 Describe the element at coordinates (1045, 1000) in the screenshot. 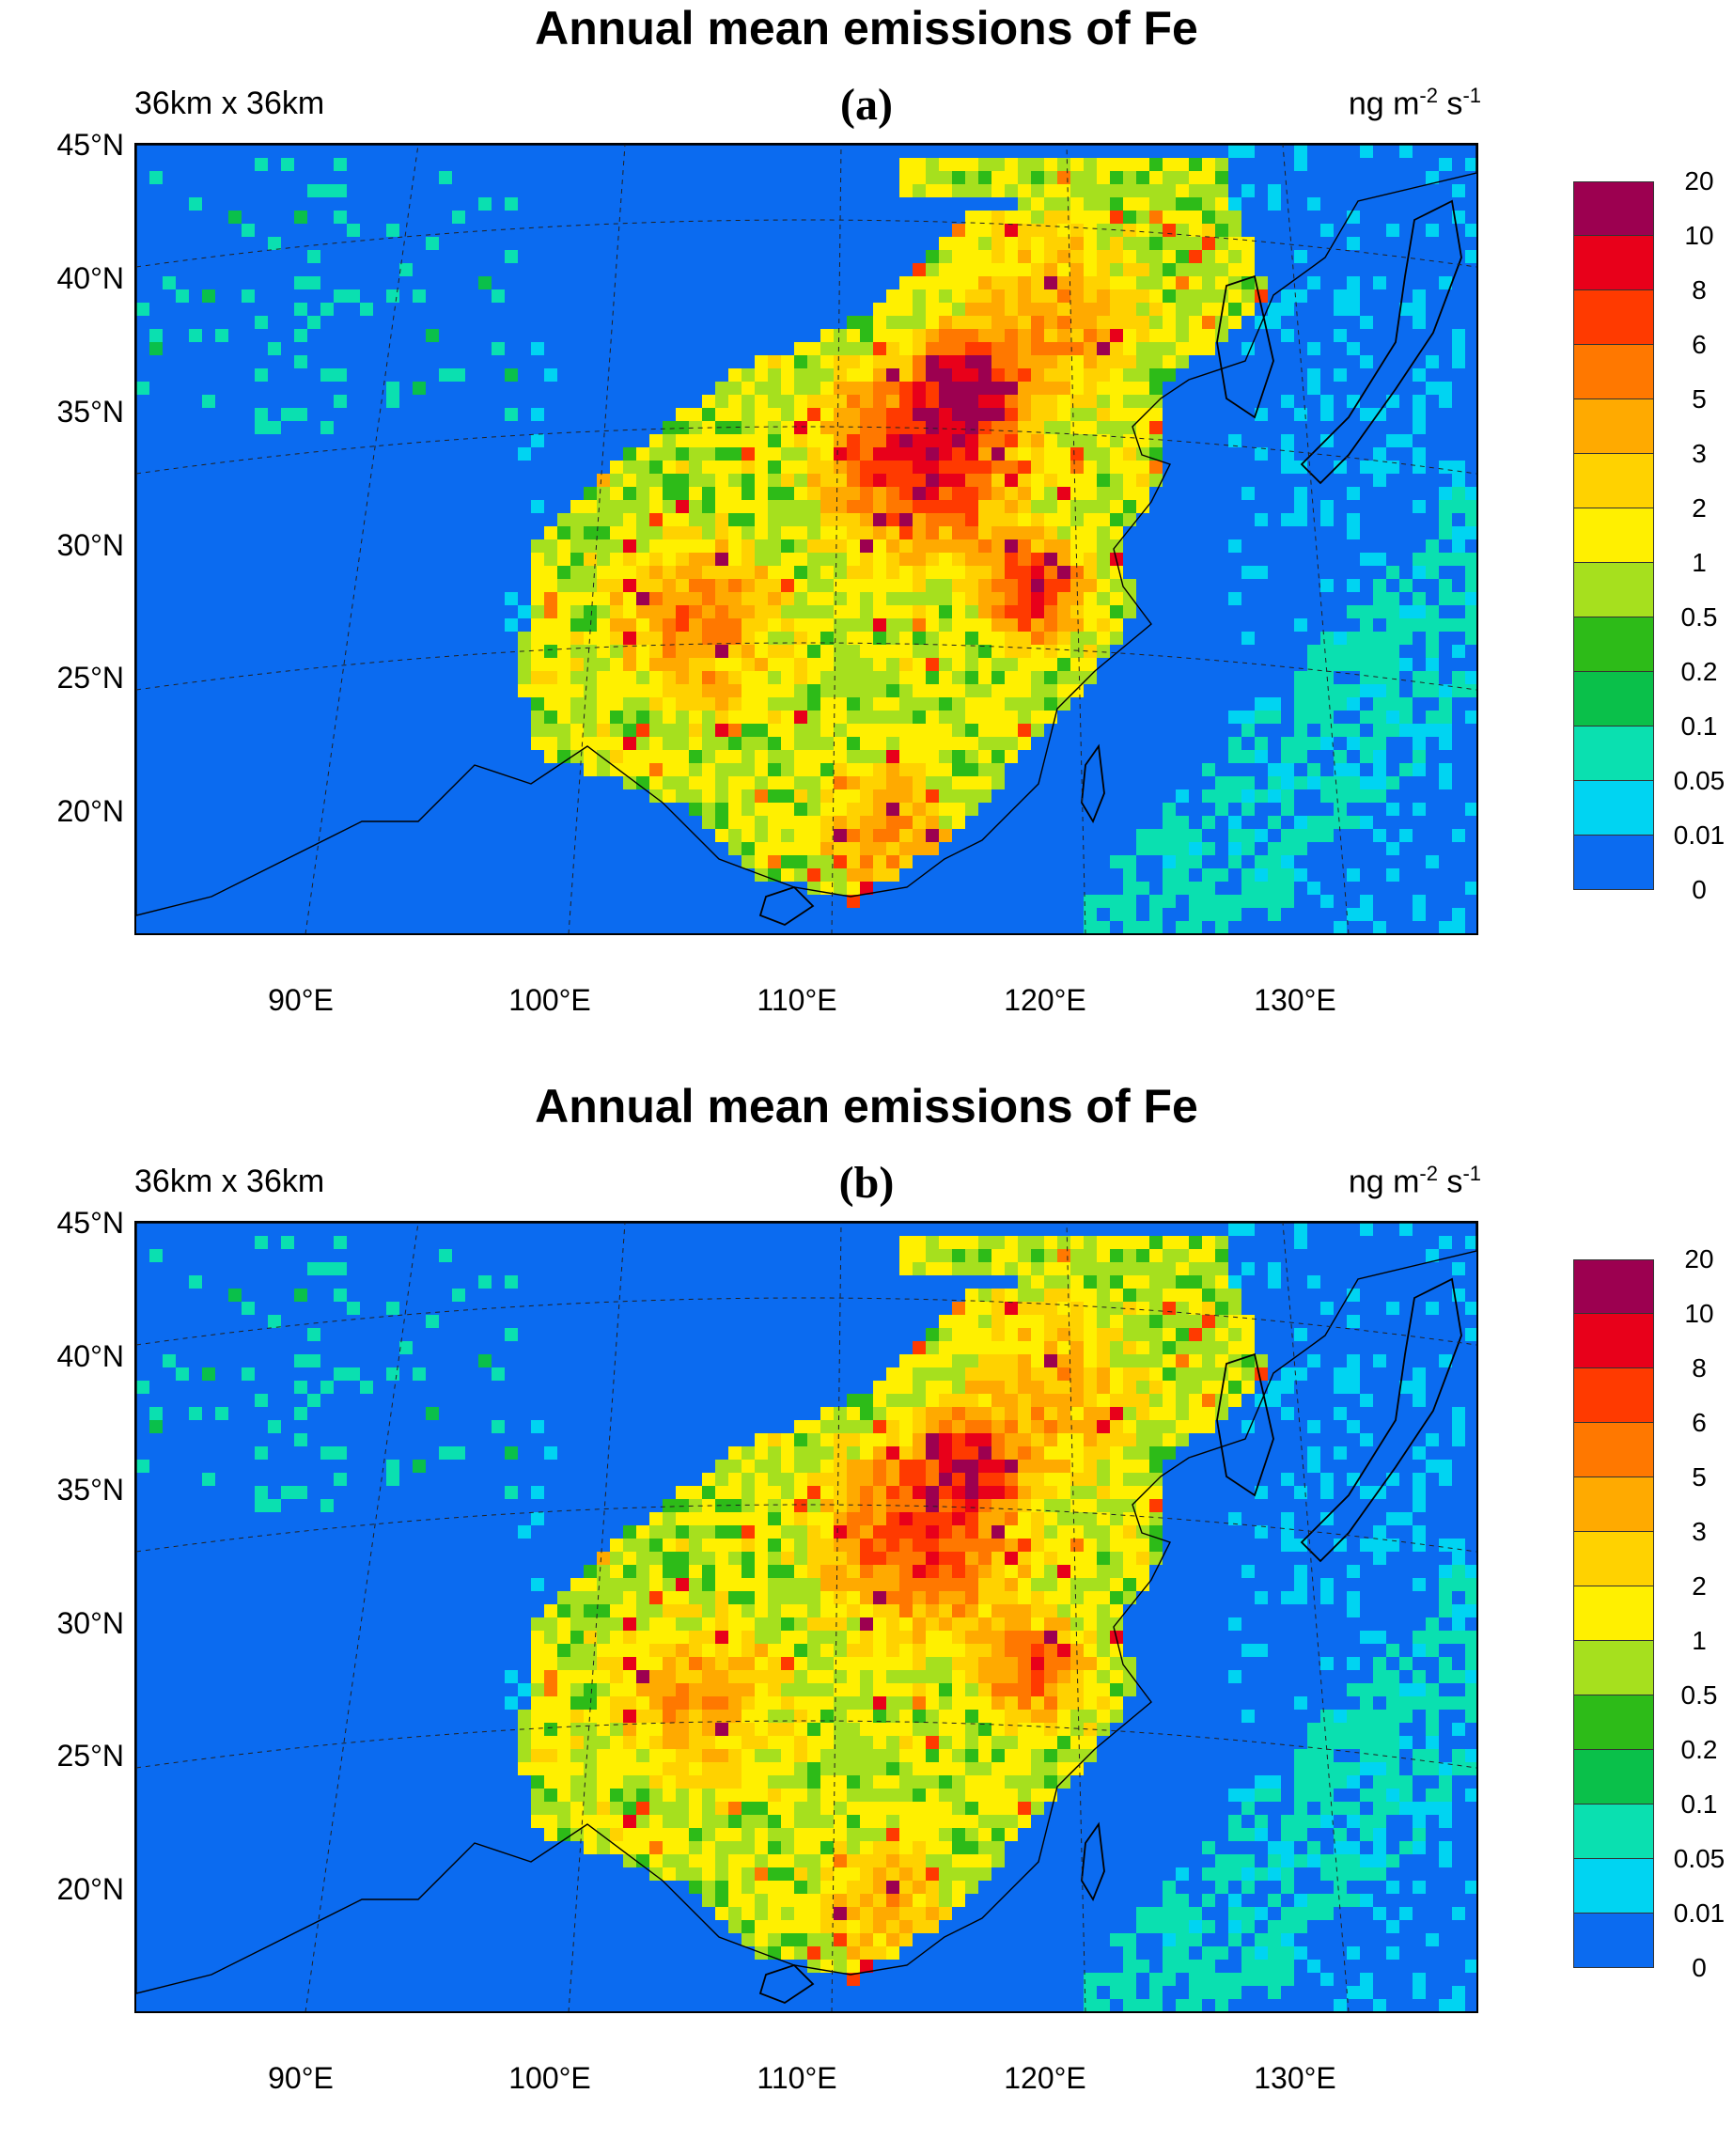

I see `longitude-tick-label: 120°E` at that location.